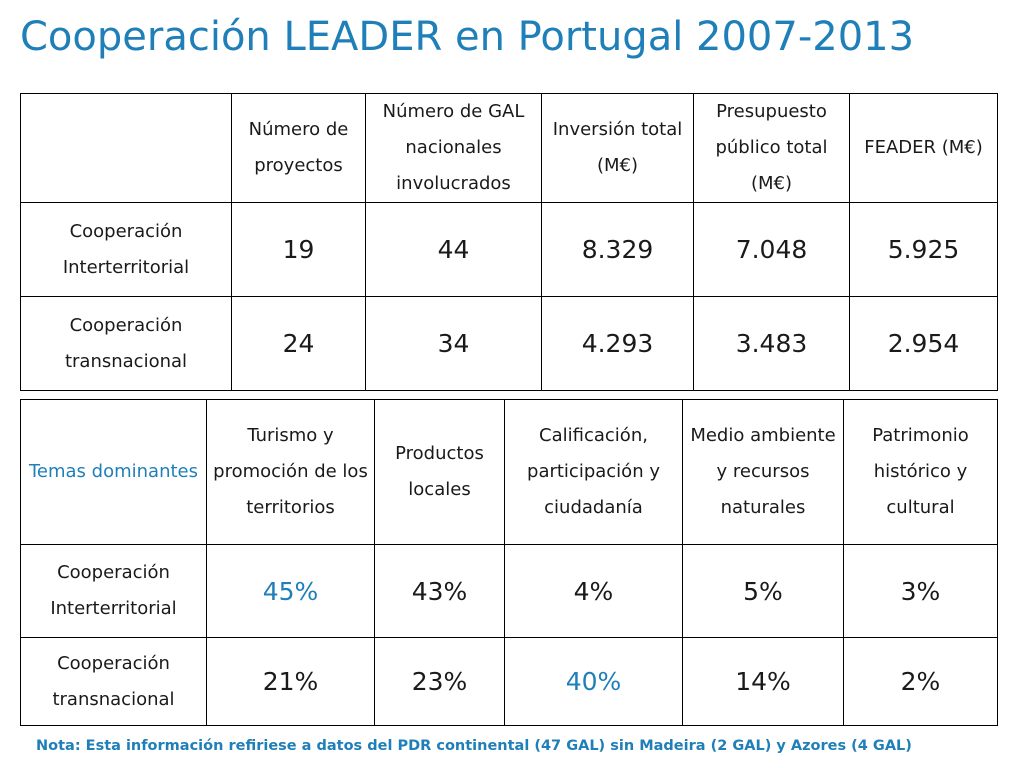 The height and width of the screenshot is (768, 1024). Describe the element at coordinates (763, 472) in the screenshot. I see `header-medio-ambiente: Medio ambiente y recursos naturales` at that location.